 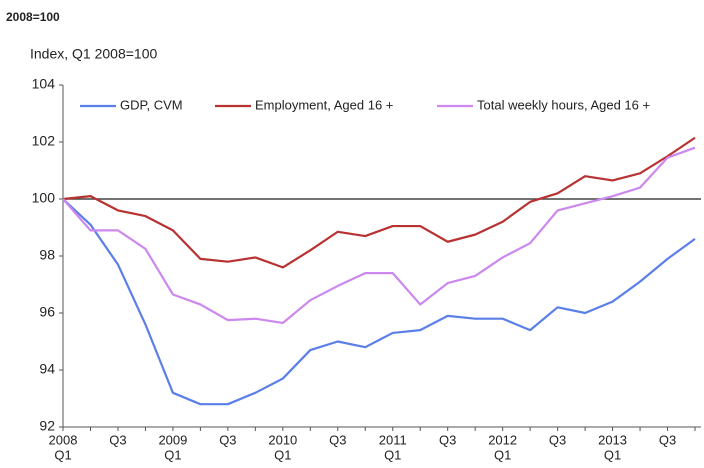 What do you see at coordinates (47, 255) in the screenshot?
I see `y-tick-label: 98` at bounding box center [47, 255].